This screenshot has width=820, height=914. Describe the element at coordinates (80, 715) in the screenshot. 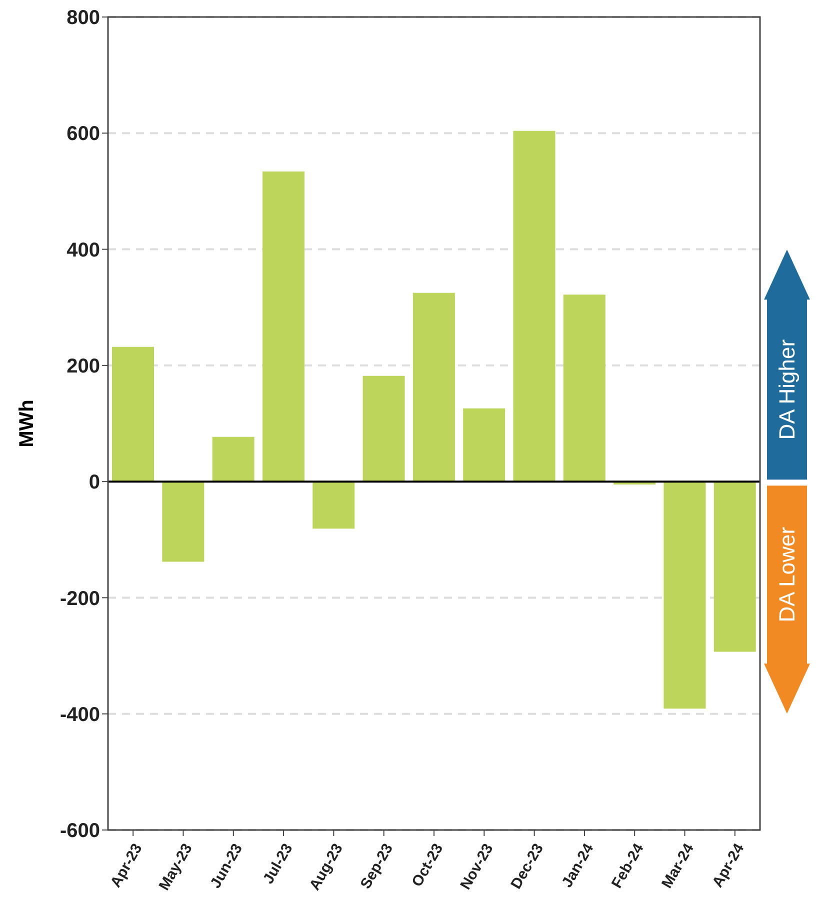

I see `y-tick-label: -400` at that location.